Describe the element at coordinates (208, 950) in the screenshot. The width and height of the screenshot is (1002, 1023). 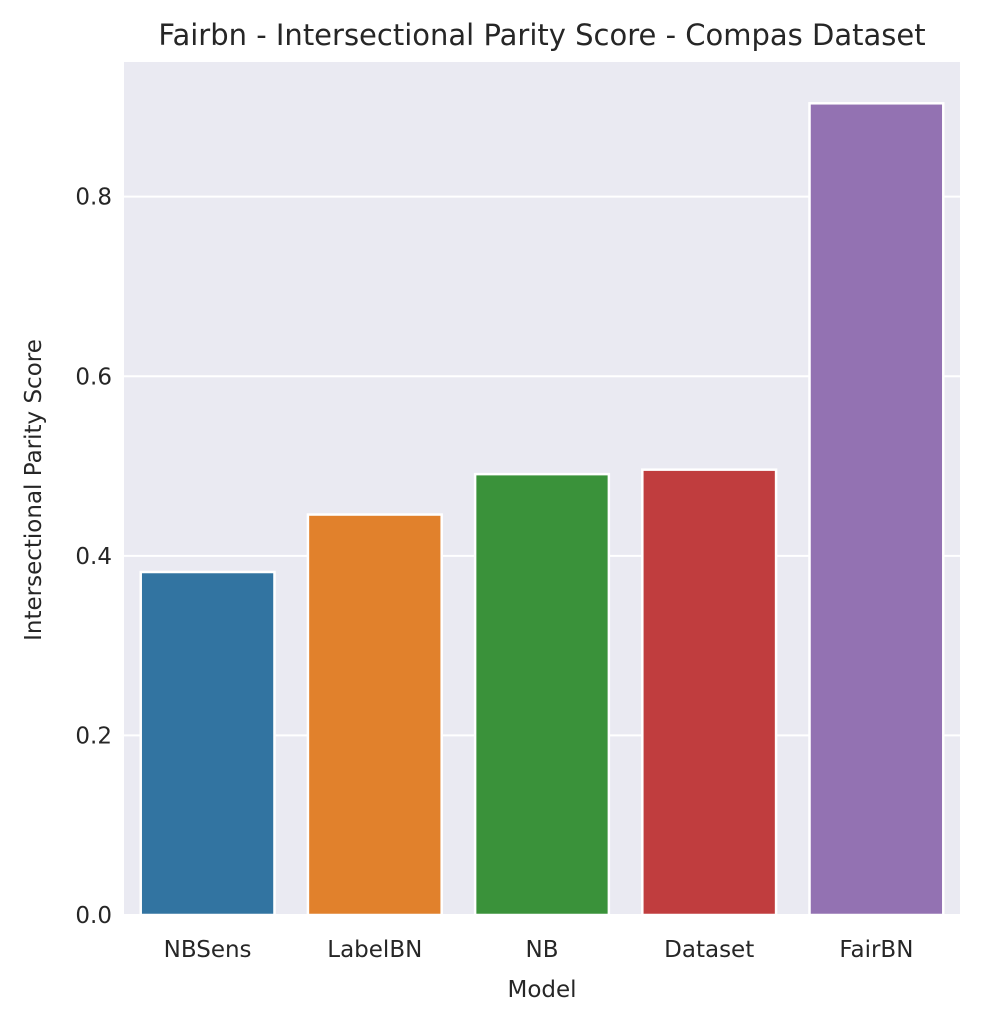
I see `x-tick-label: NBSens` at that location.